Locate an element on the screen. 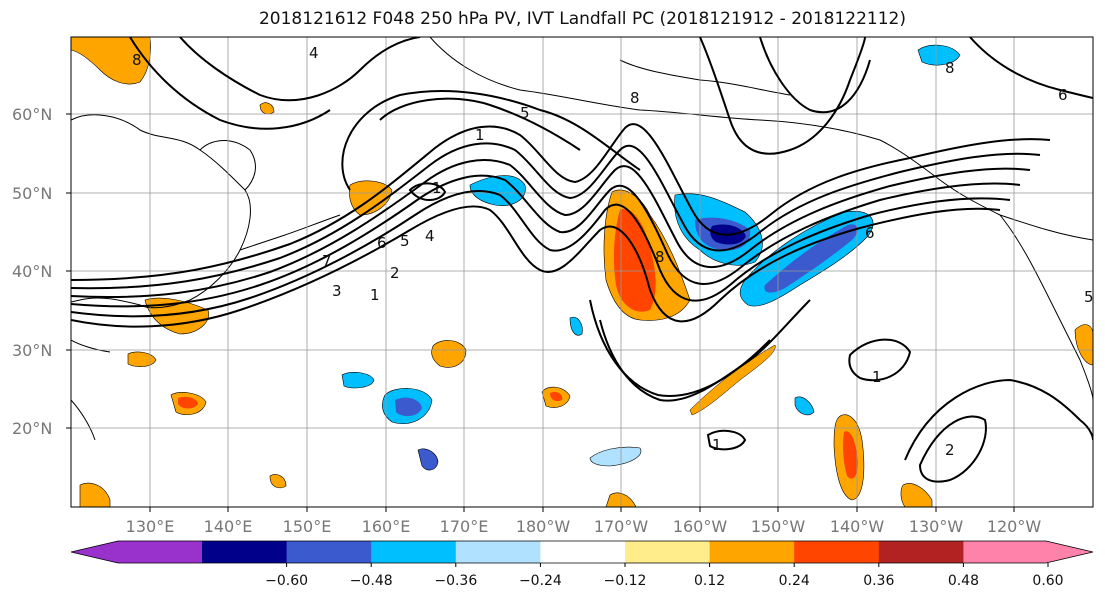 The image size is (1105, 601). colorbar-outline is located at coordinates (582, 552).